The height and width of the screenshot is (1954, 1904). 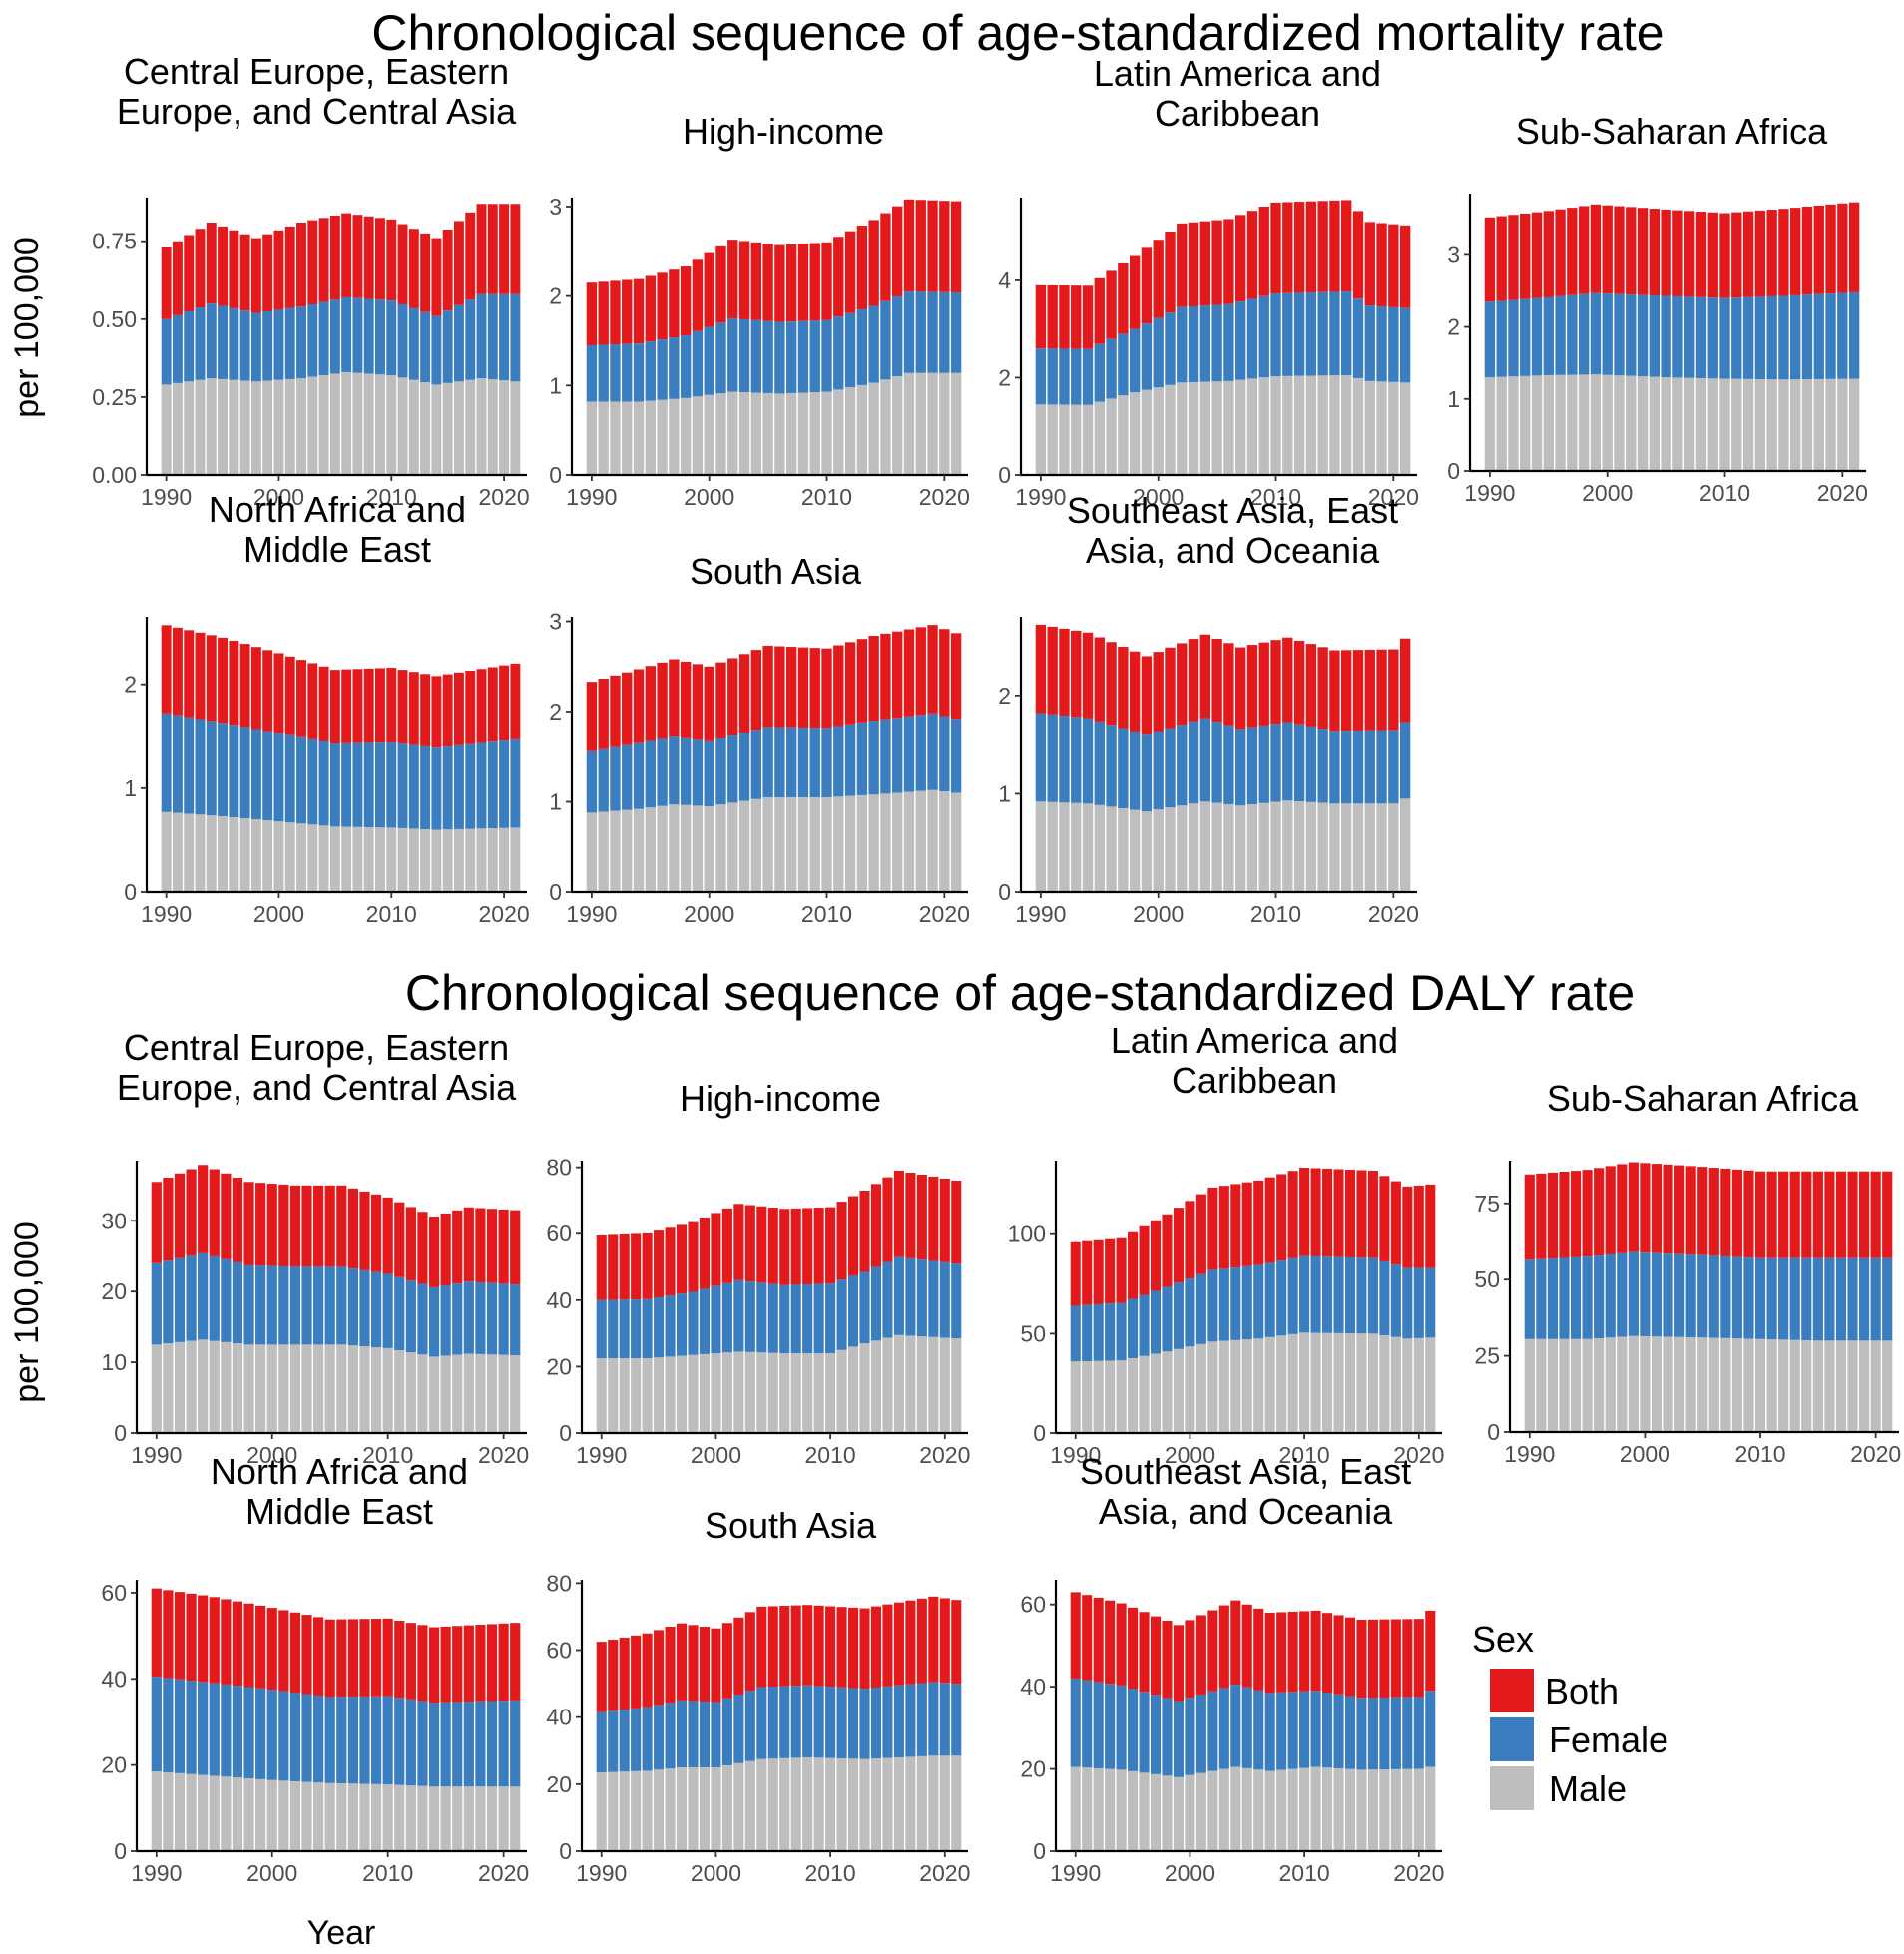 I want to click on bar-male-1990, so click(x=601, y=1396).